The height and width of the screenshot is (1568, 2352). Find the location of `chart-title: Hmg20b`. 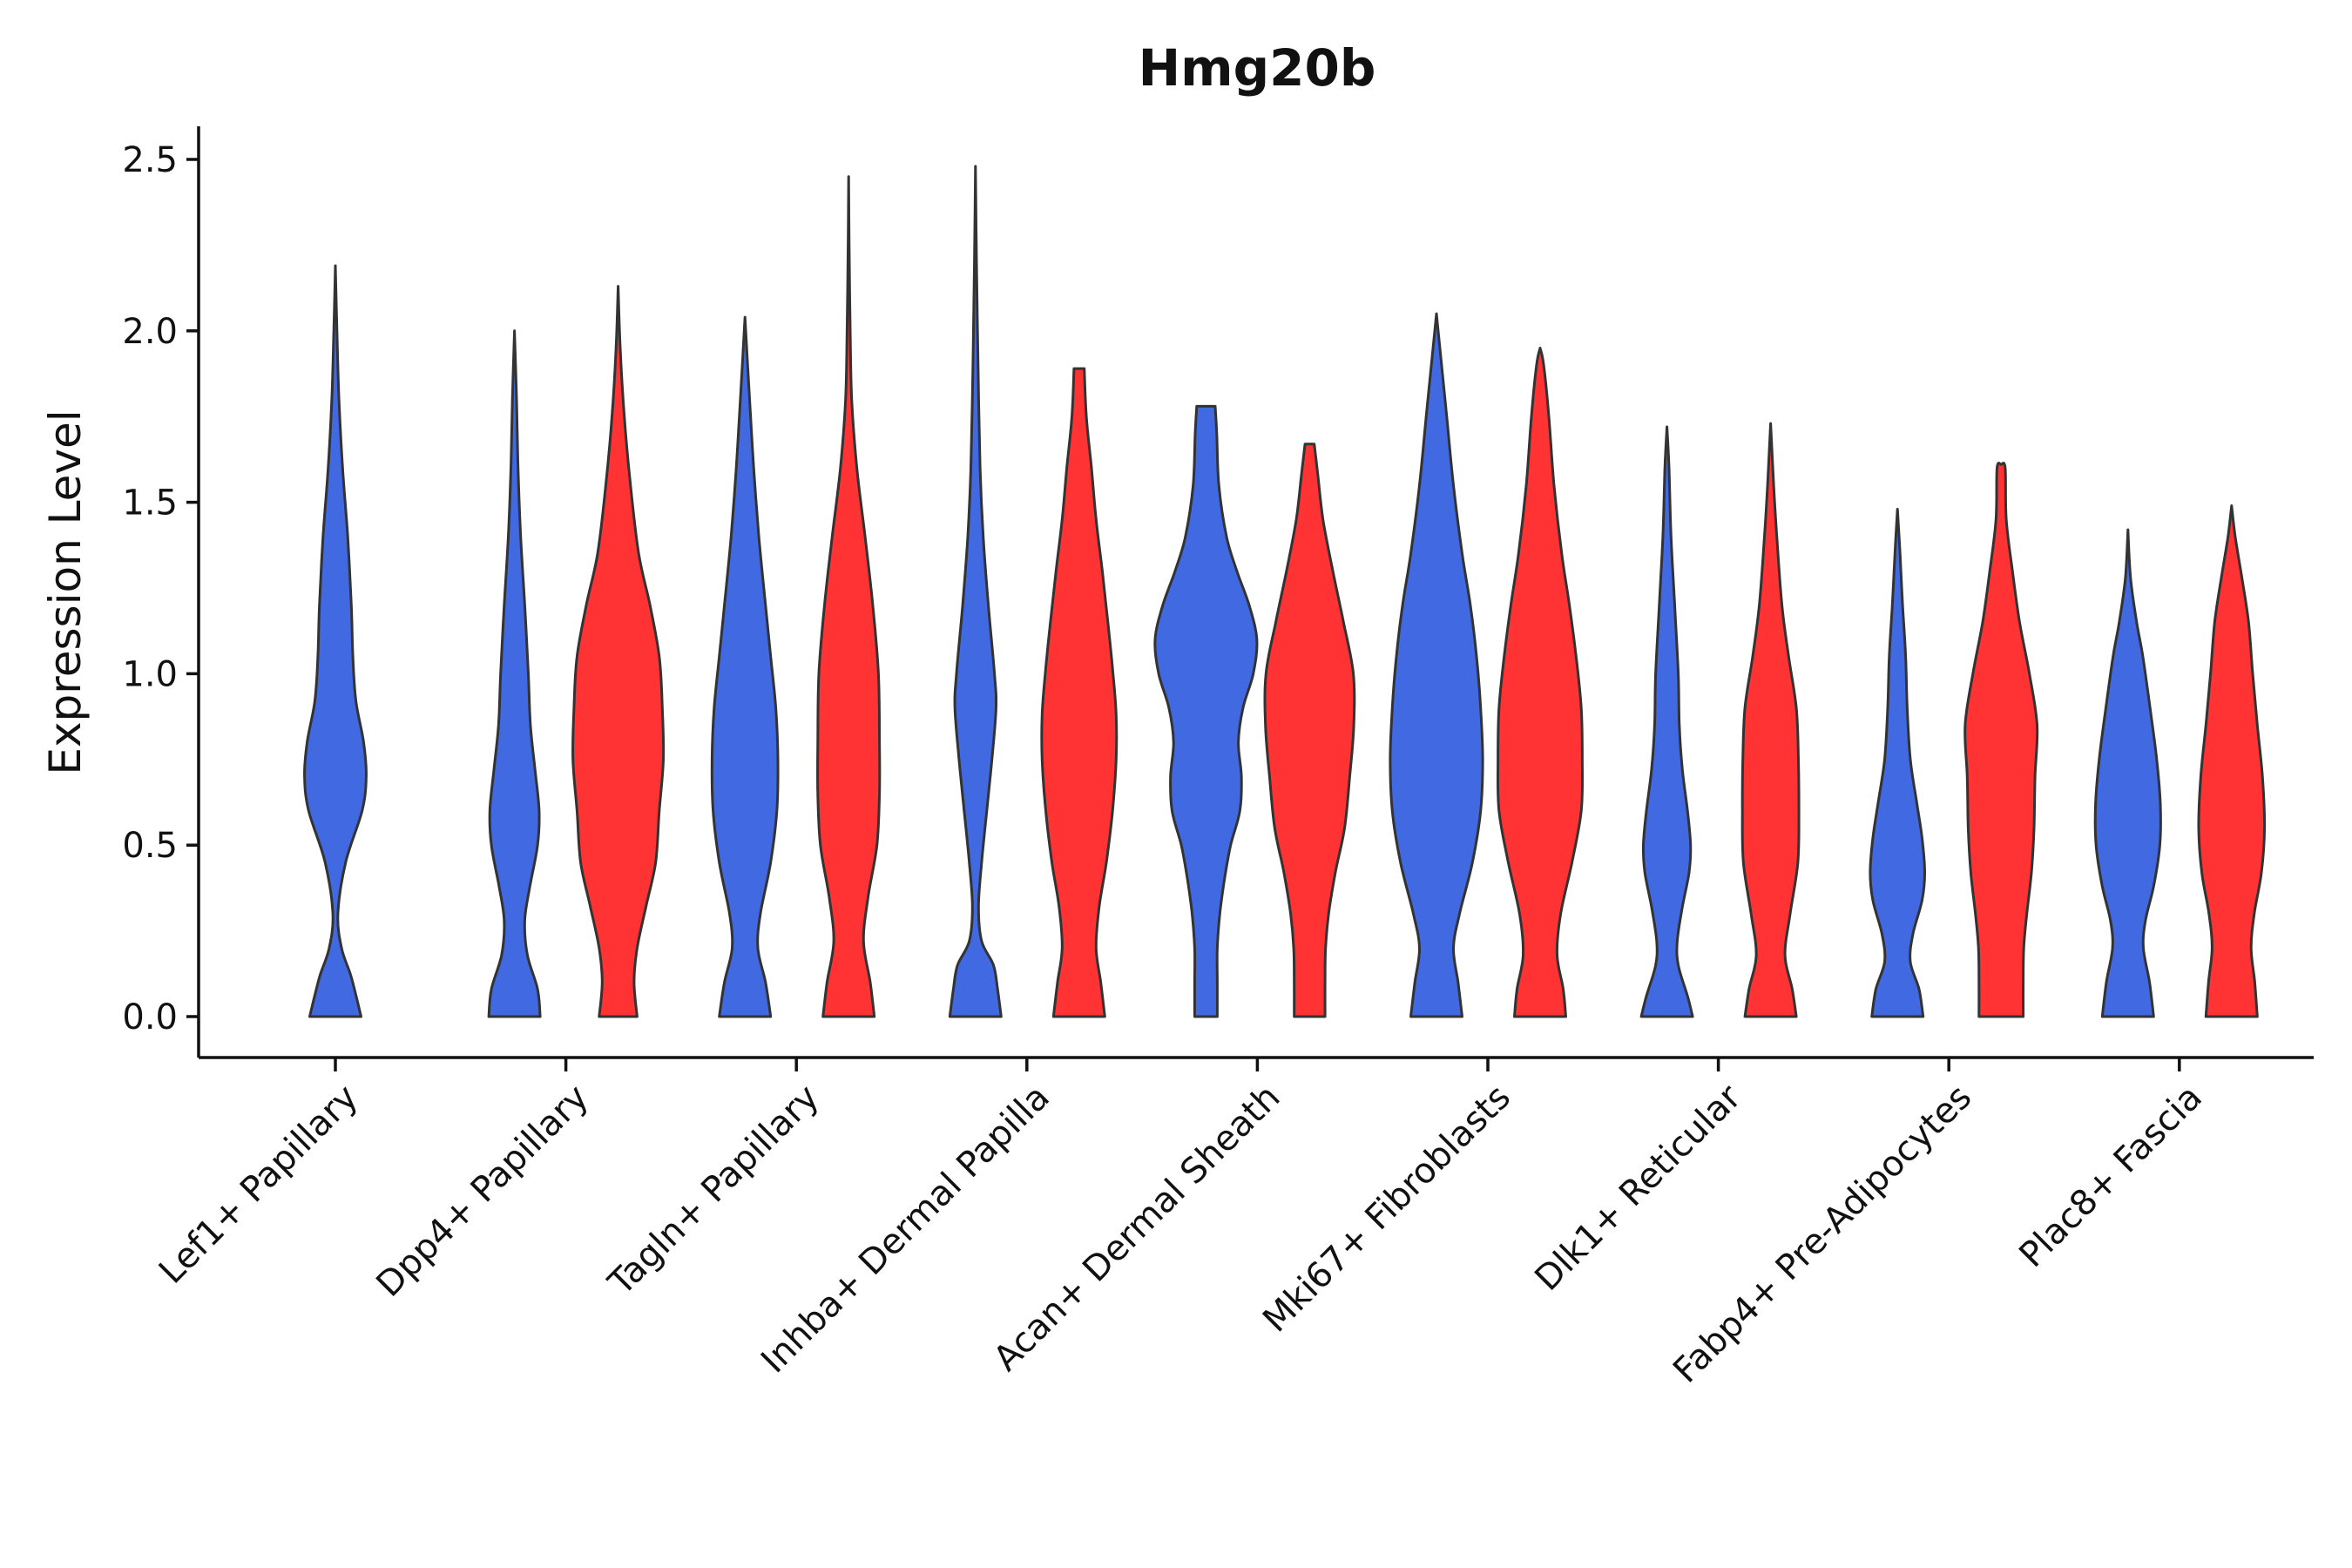

chart-title: Hmg20b is located at coordinates (1257, 68).